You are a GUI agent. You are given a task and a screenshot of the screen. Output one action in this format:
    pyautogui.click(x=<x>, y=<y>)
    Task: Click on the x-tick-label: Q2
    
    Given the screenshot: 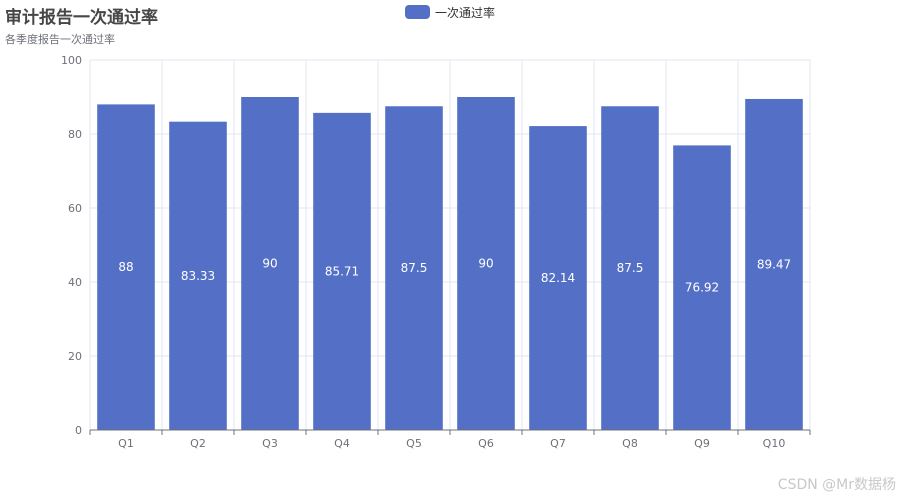 What is the action you would take?
    pyautogui.click(x=198, y=443)
    